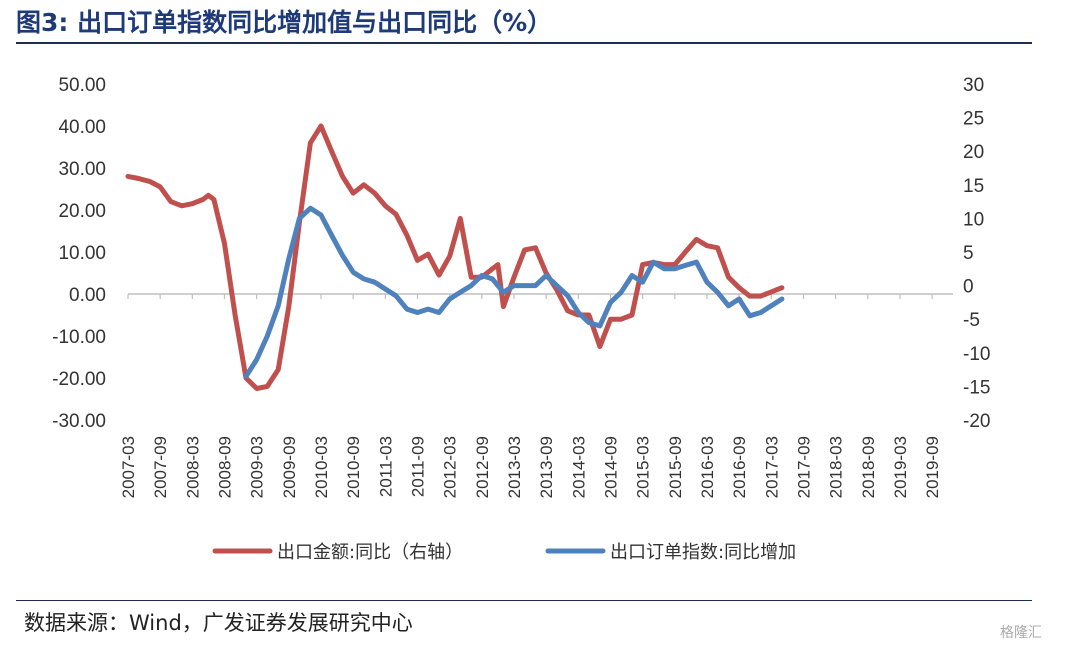 This screenshot has height=652, width=1080. Describe the element at coordinates (289, 467) in the screenshot. I see `x-tick-label: 2009-09` at that location.